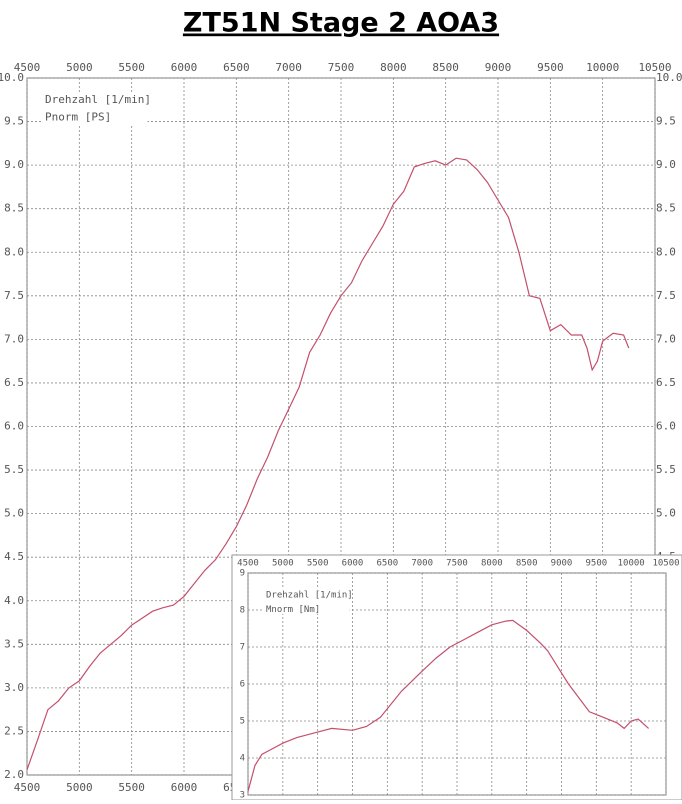 The image size is (682, 804). Describe the element at coordinates (14, 556) in the screenshot. I see `y-tick-label: 4.5` at that location.